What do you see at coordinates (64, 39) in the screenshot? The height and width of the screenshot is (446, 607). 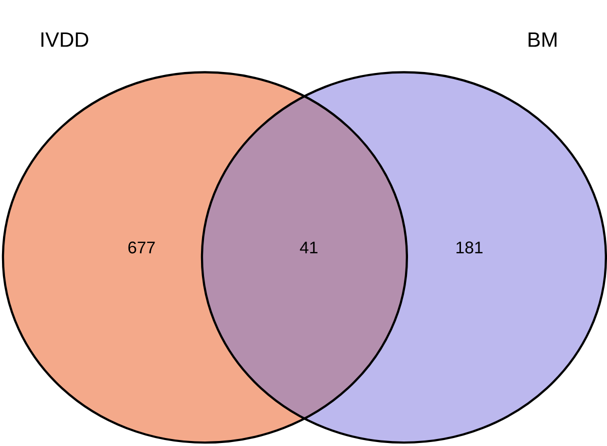 I see `category-label: IVDD` at bounding box center [64, 39].